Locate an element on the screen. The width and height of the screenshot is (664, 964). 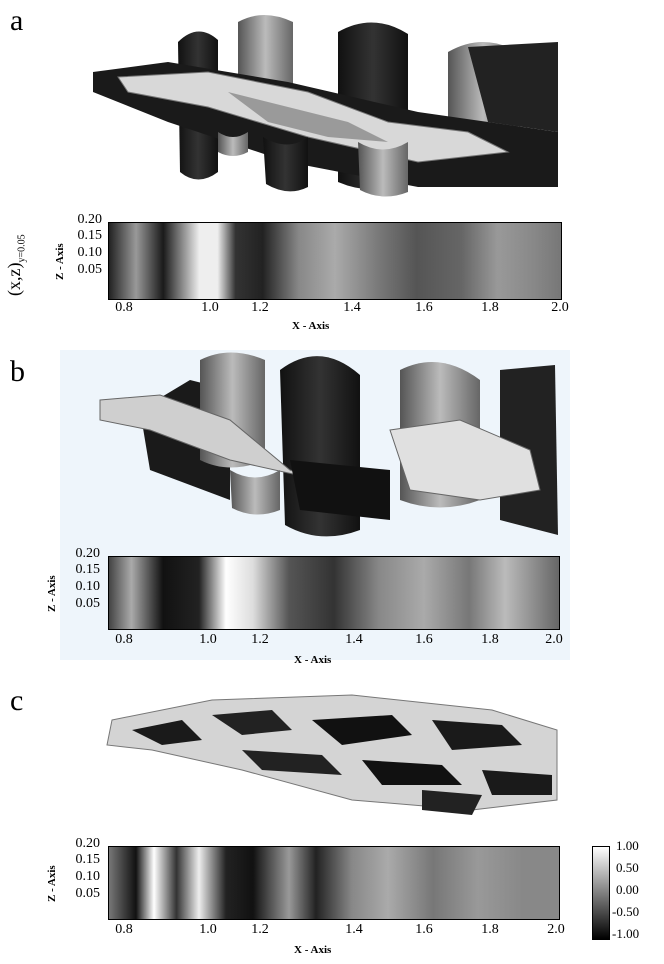
isosurface-render-a is located at coordinates (329, 106).